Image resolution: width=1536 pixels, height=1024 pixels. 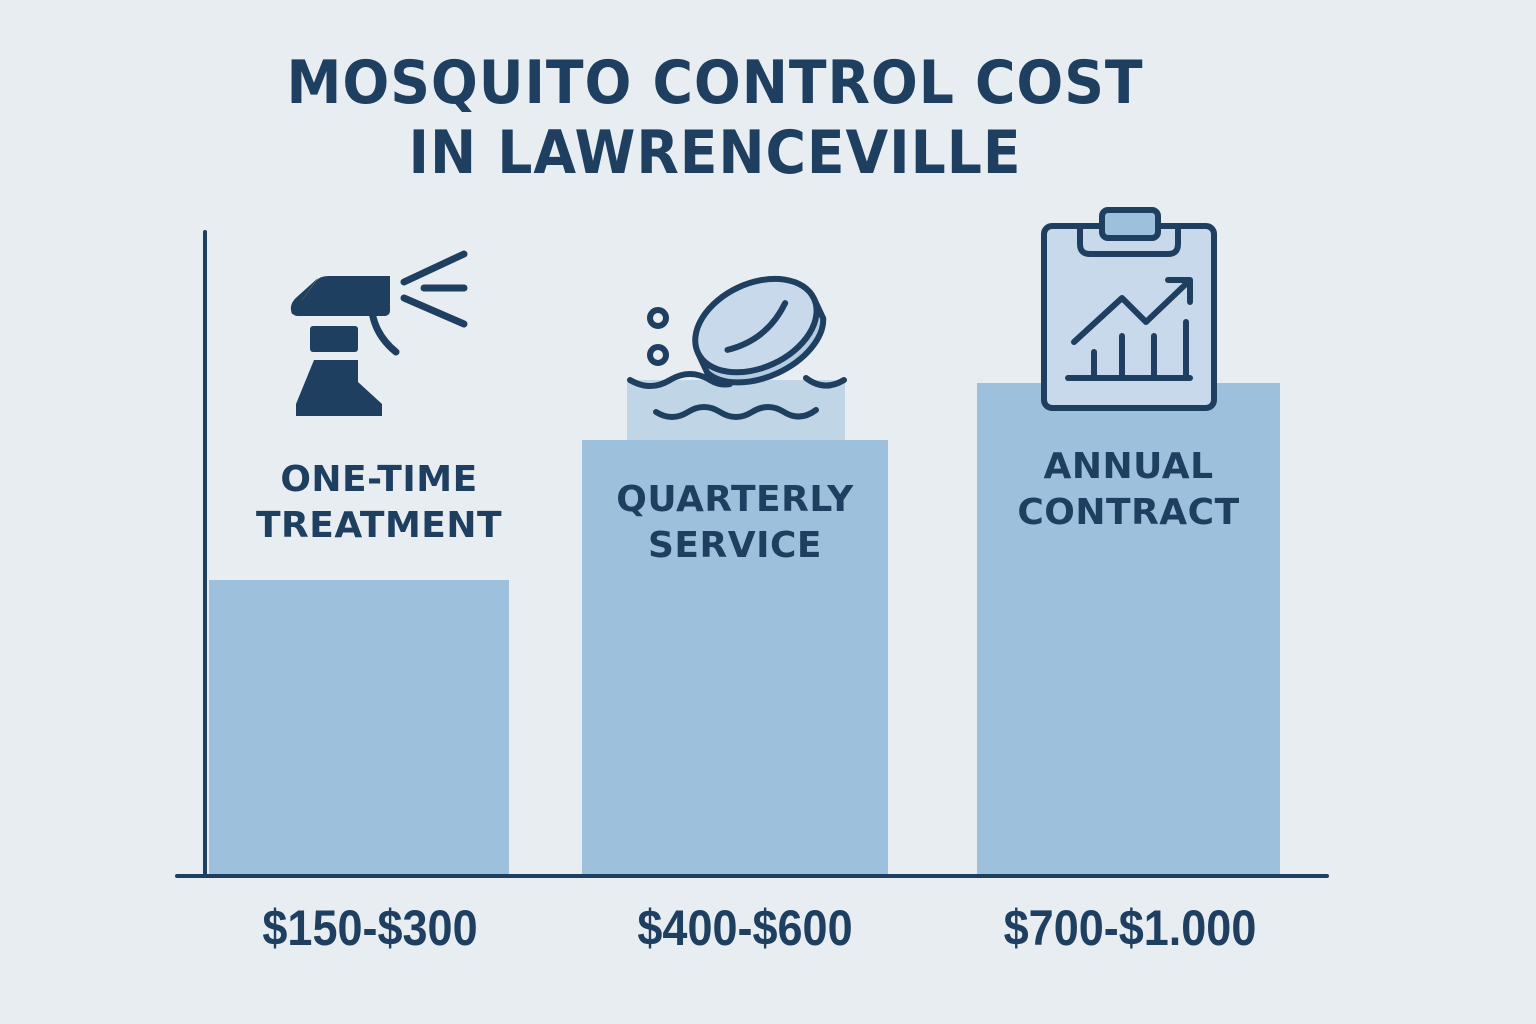 What do you see at coordinates (379, 502) in the screenshot?
I see `bar-label-one-time-treatment: ONE-TIME TREATMENT` at bounding box center [379, 502].